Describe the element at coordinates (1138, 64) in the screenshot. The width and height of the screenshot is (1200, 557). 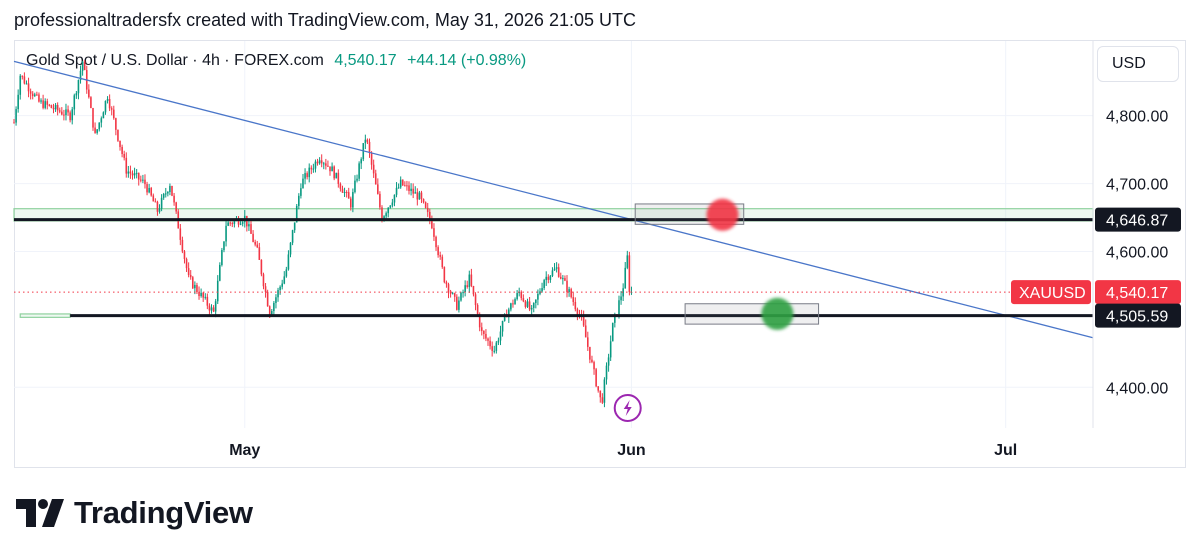
I see `currency-button: USD` at that location.